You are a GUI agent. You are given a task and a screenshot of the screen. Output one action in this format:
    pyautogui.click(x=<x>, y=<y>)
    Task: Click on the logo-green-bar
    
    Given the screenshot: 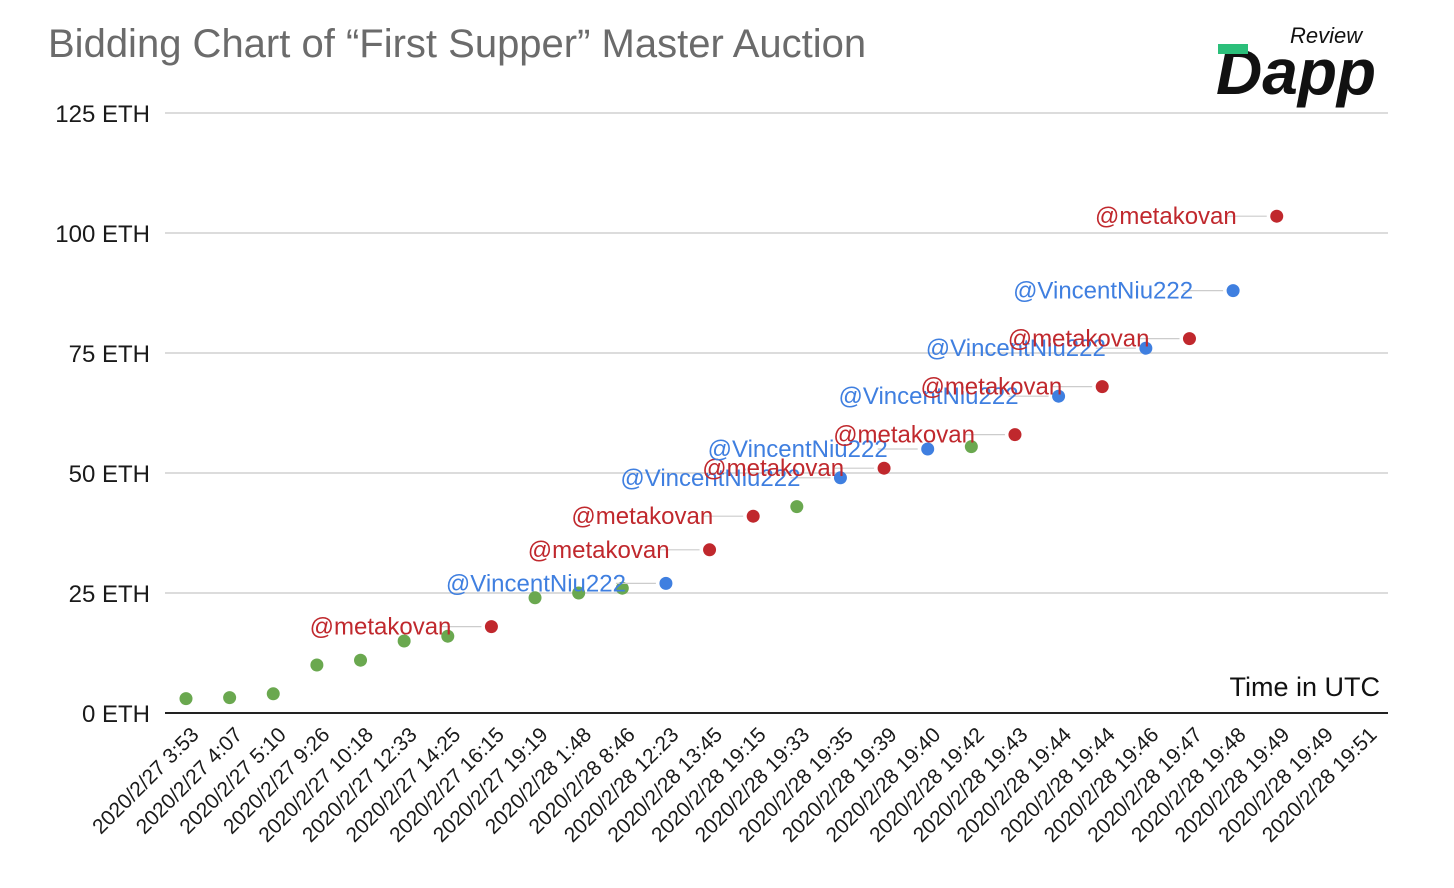 What is the action you would take?
    pyautogui.click(x=1233, y=49)
    